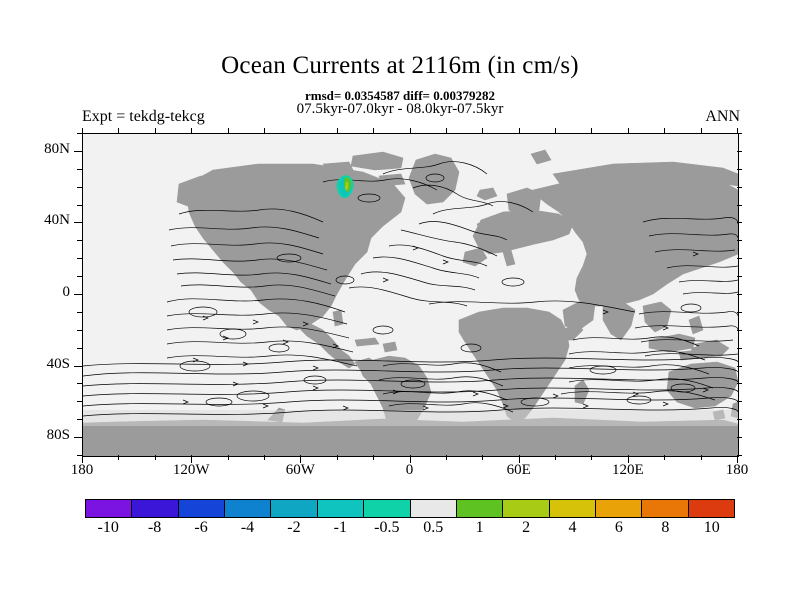  I want to click on colorbar-label: 10, so click(711, 527).